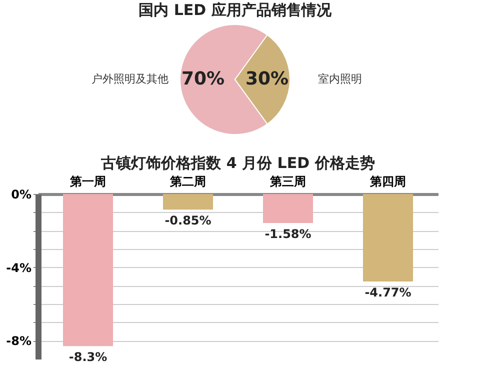 Image resolution: width=480 pixels, height=392 pixels. What do you see at coordinates (287, 181) in the screenshot?
I see `x-tick-label: 第三周` at bounding box center [287, 181].